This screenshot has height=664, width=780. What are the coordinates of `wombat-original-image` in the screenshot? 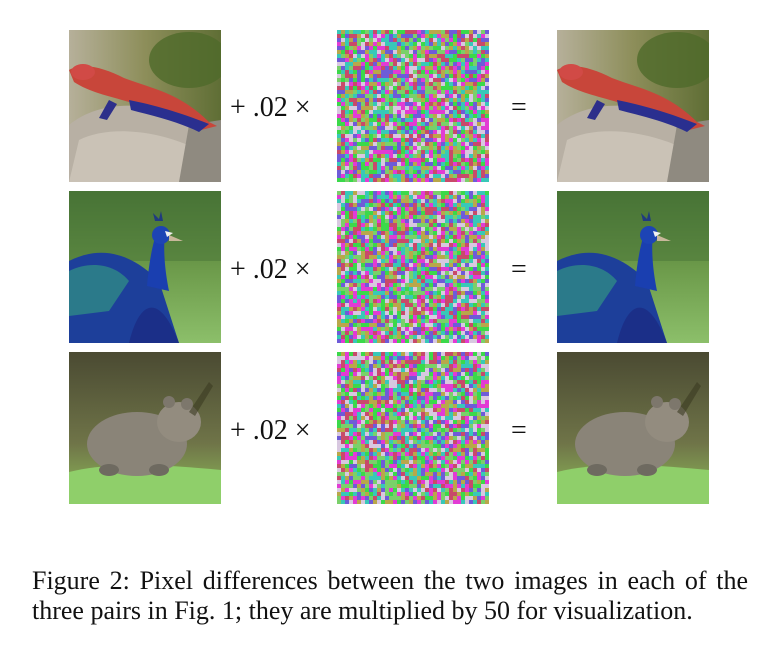 It's located at (145, 428).